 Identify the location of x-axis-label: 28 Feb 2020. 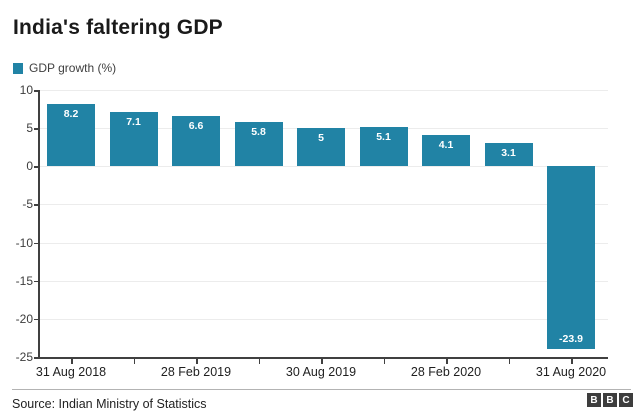
(446, 372).